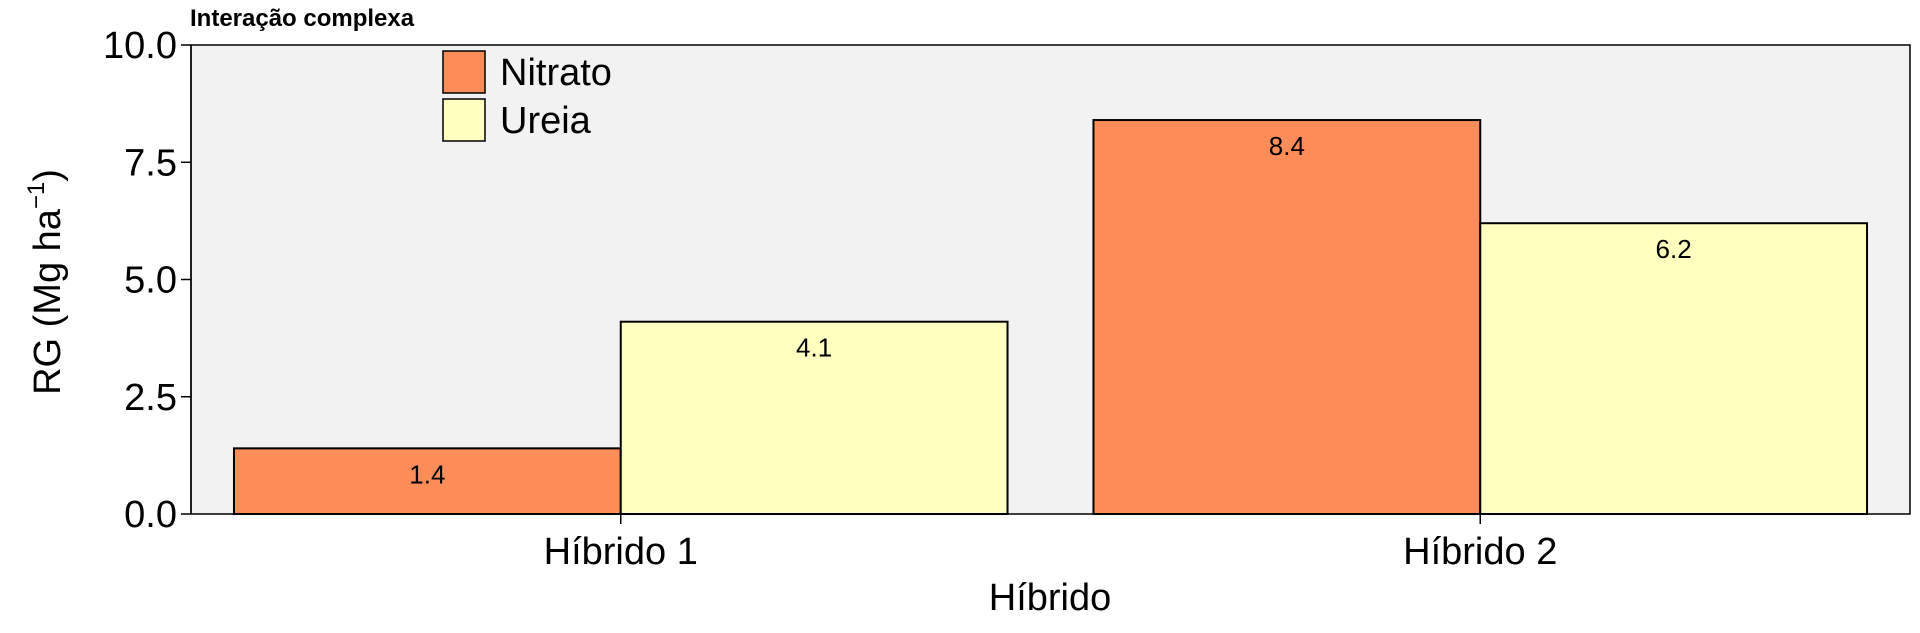  I want to click on x-axis-title: Híbrido, so click(1050, 598).